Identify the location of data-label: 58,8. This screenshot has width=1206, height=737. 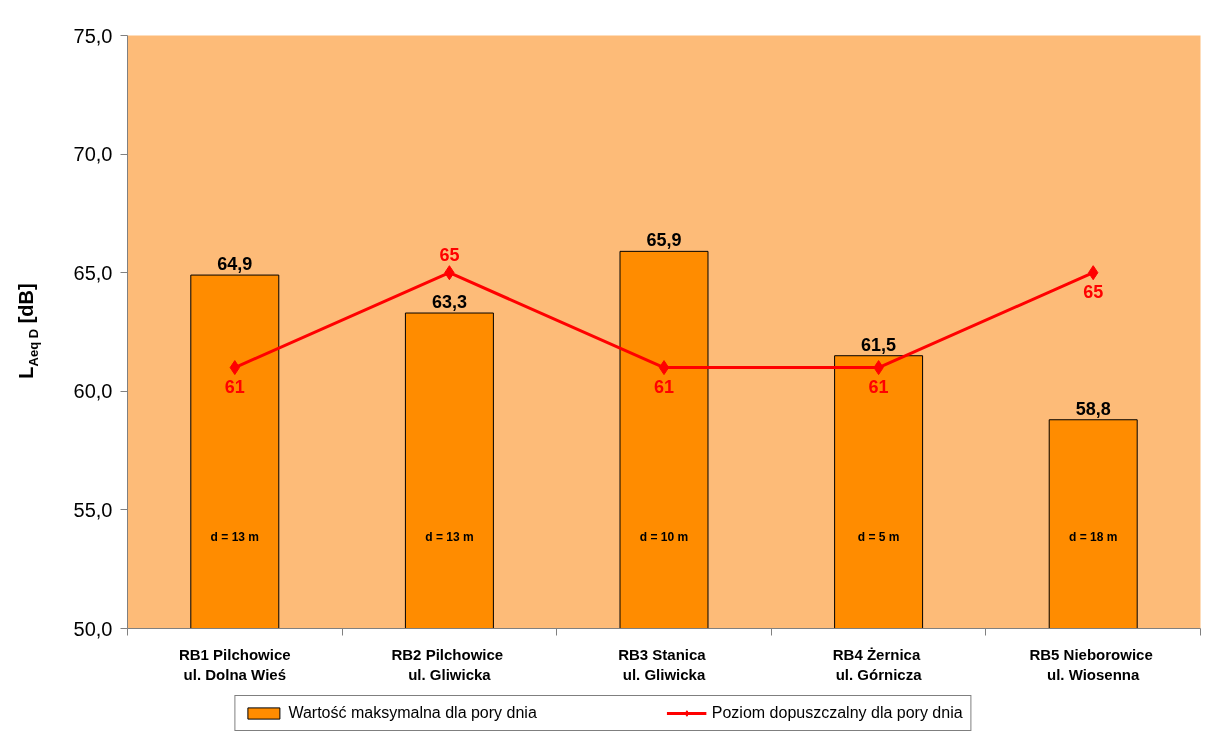
(1093, 408).